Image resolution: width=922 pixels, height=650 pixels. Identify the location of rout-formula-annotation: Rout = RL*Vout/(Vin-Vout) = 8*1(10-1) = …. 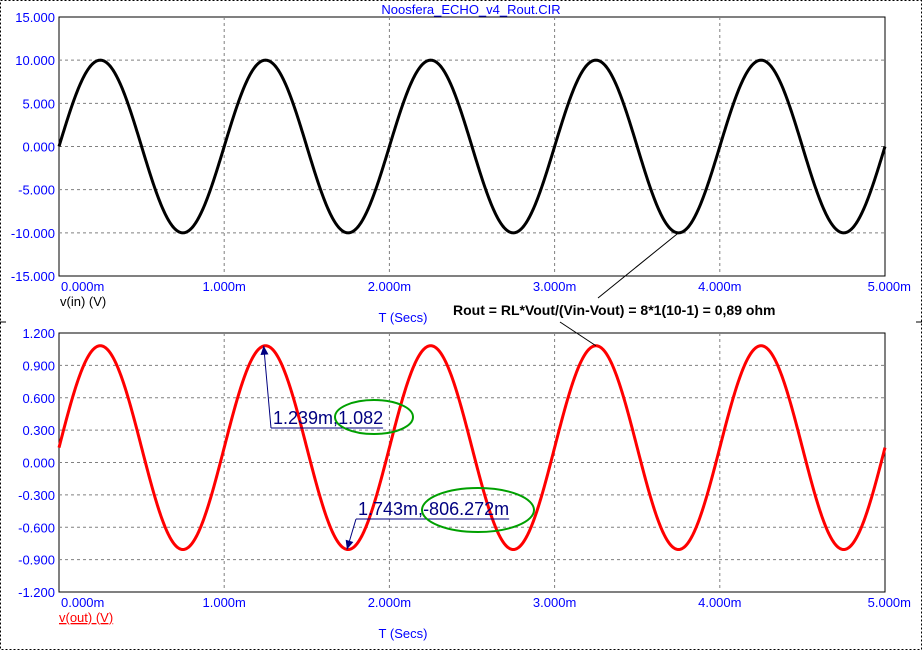
(614, 289).